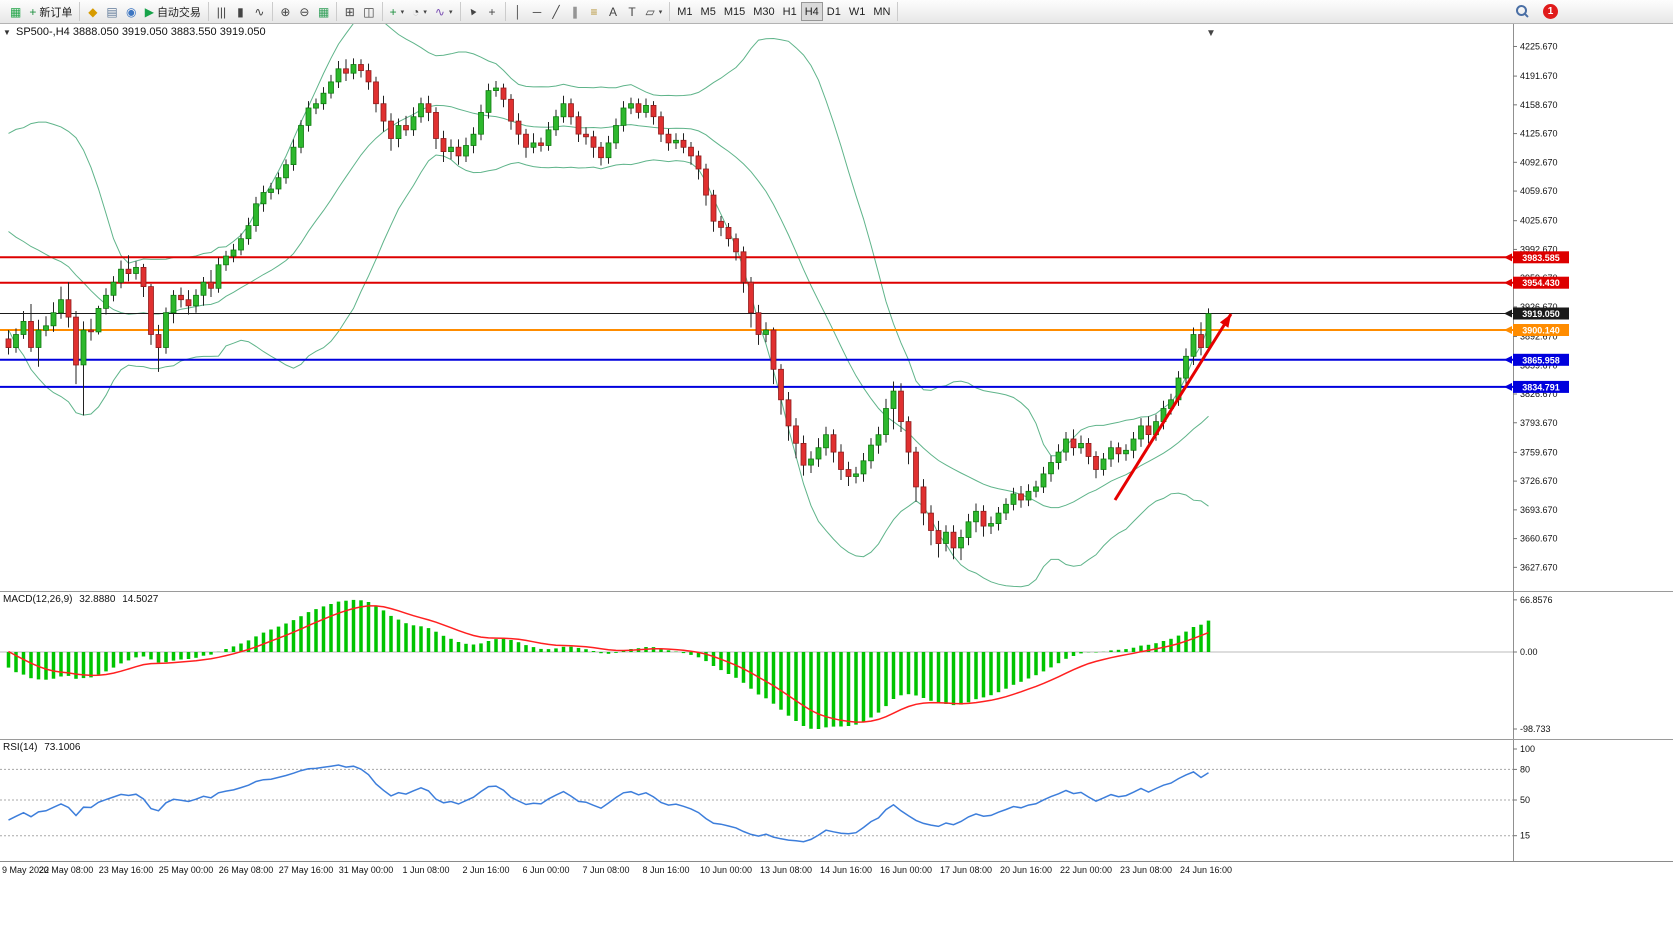 This screenshot has height=943, width=1673. I want to click on search-button, so click(1522, 11).